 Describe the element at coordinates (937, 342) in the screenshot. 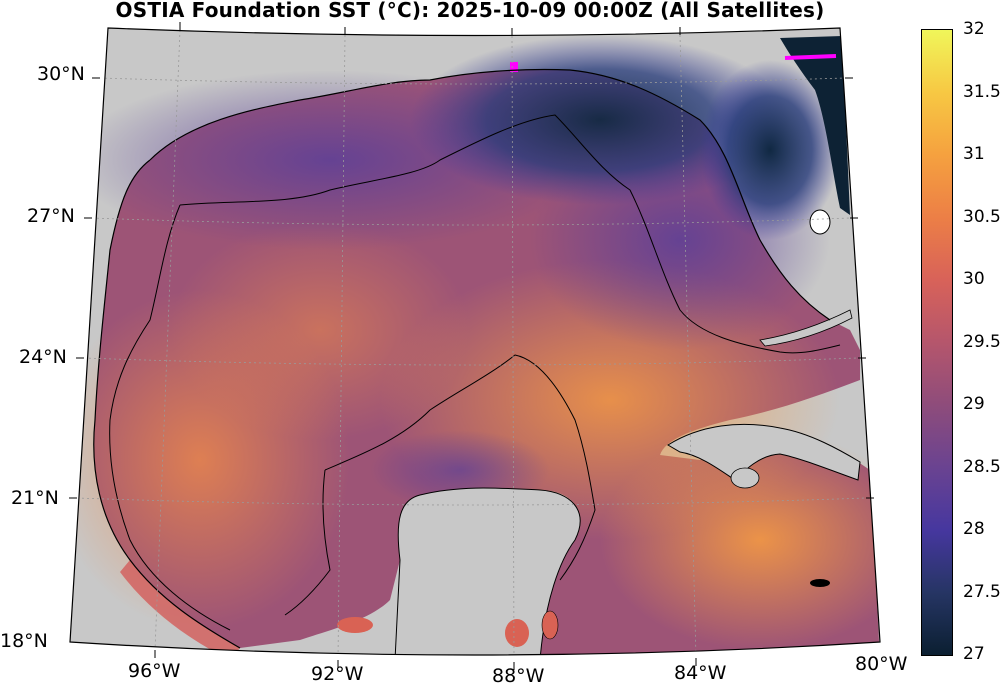

I see `colorbar` at that location.